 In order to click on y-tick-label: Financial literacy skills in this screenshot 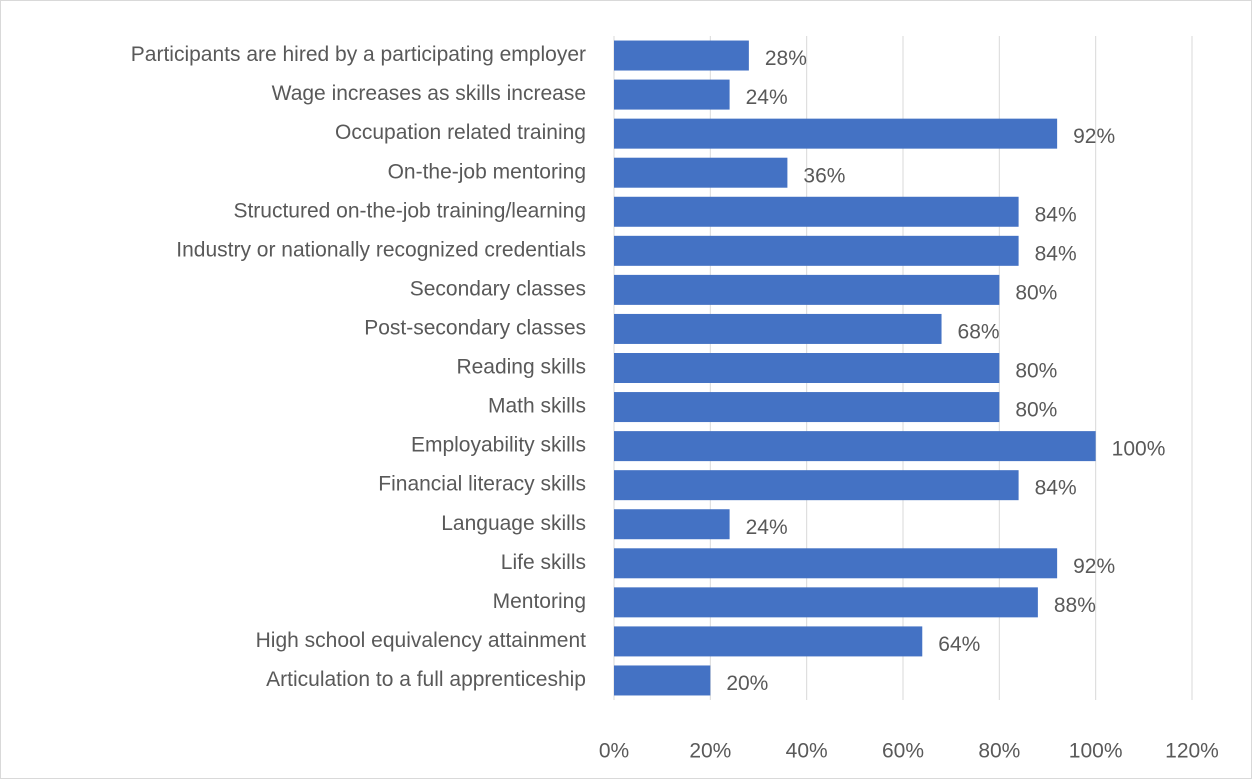, I will do `click(482, 484)`.